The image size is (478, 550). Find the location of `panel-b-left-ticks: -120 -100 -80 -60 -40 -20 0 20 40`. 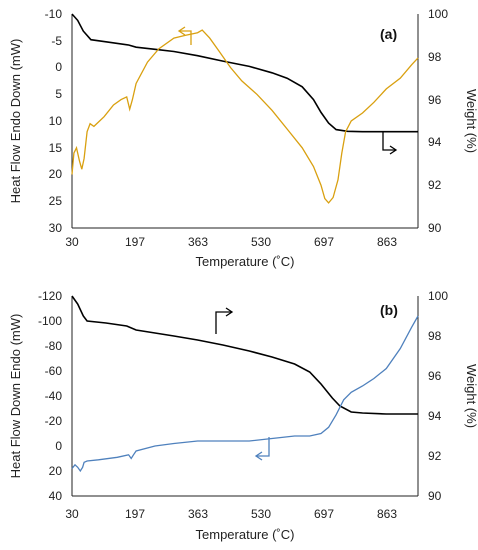

panel-b-left-ticks: -120 -100 -80 -60 -40 -20 0 20 40 is located at coordinates (50, 396).